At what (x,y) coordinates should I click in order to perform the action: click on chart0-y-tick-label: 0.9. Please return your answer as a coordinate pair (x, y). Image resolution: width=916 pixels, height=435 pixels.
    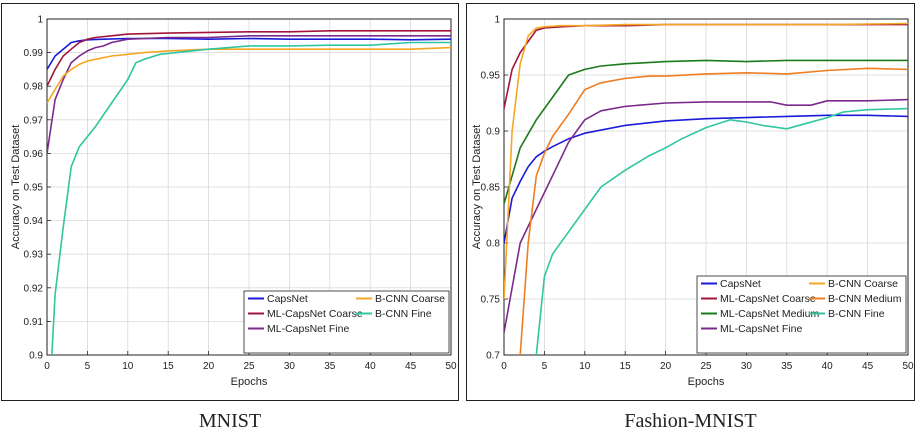
    Looking at the image, I should click on (36, 356).